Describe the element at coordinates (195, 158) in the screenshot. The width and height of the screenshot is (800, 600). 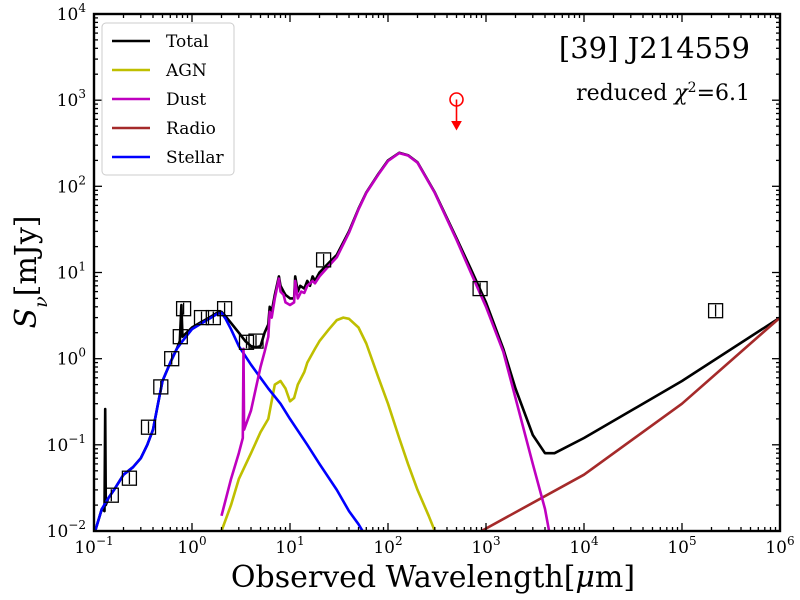
I see `legend-label-stellar: Stellar` at that location.